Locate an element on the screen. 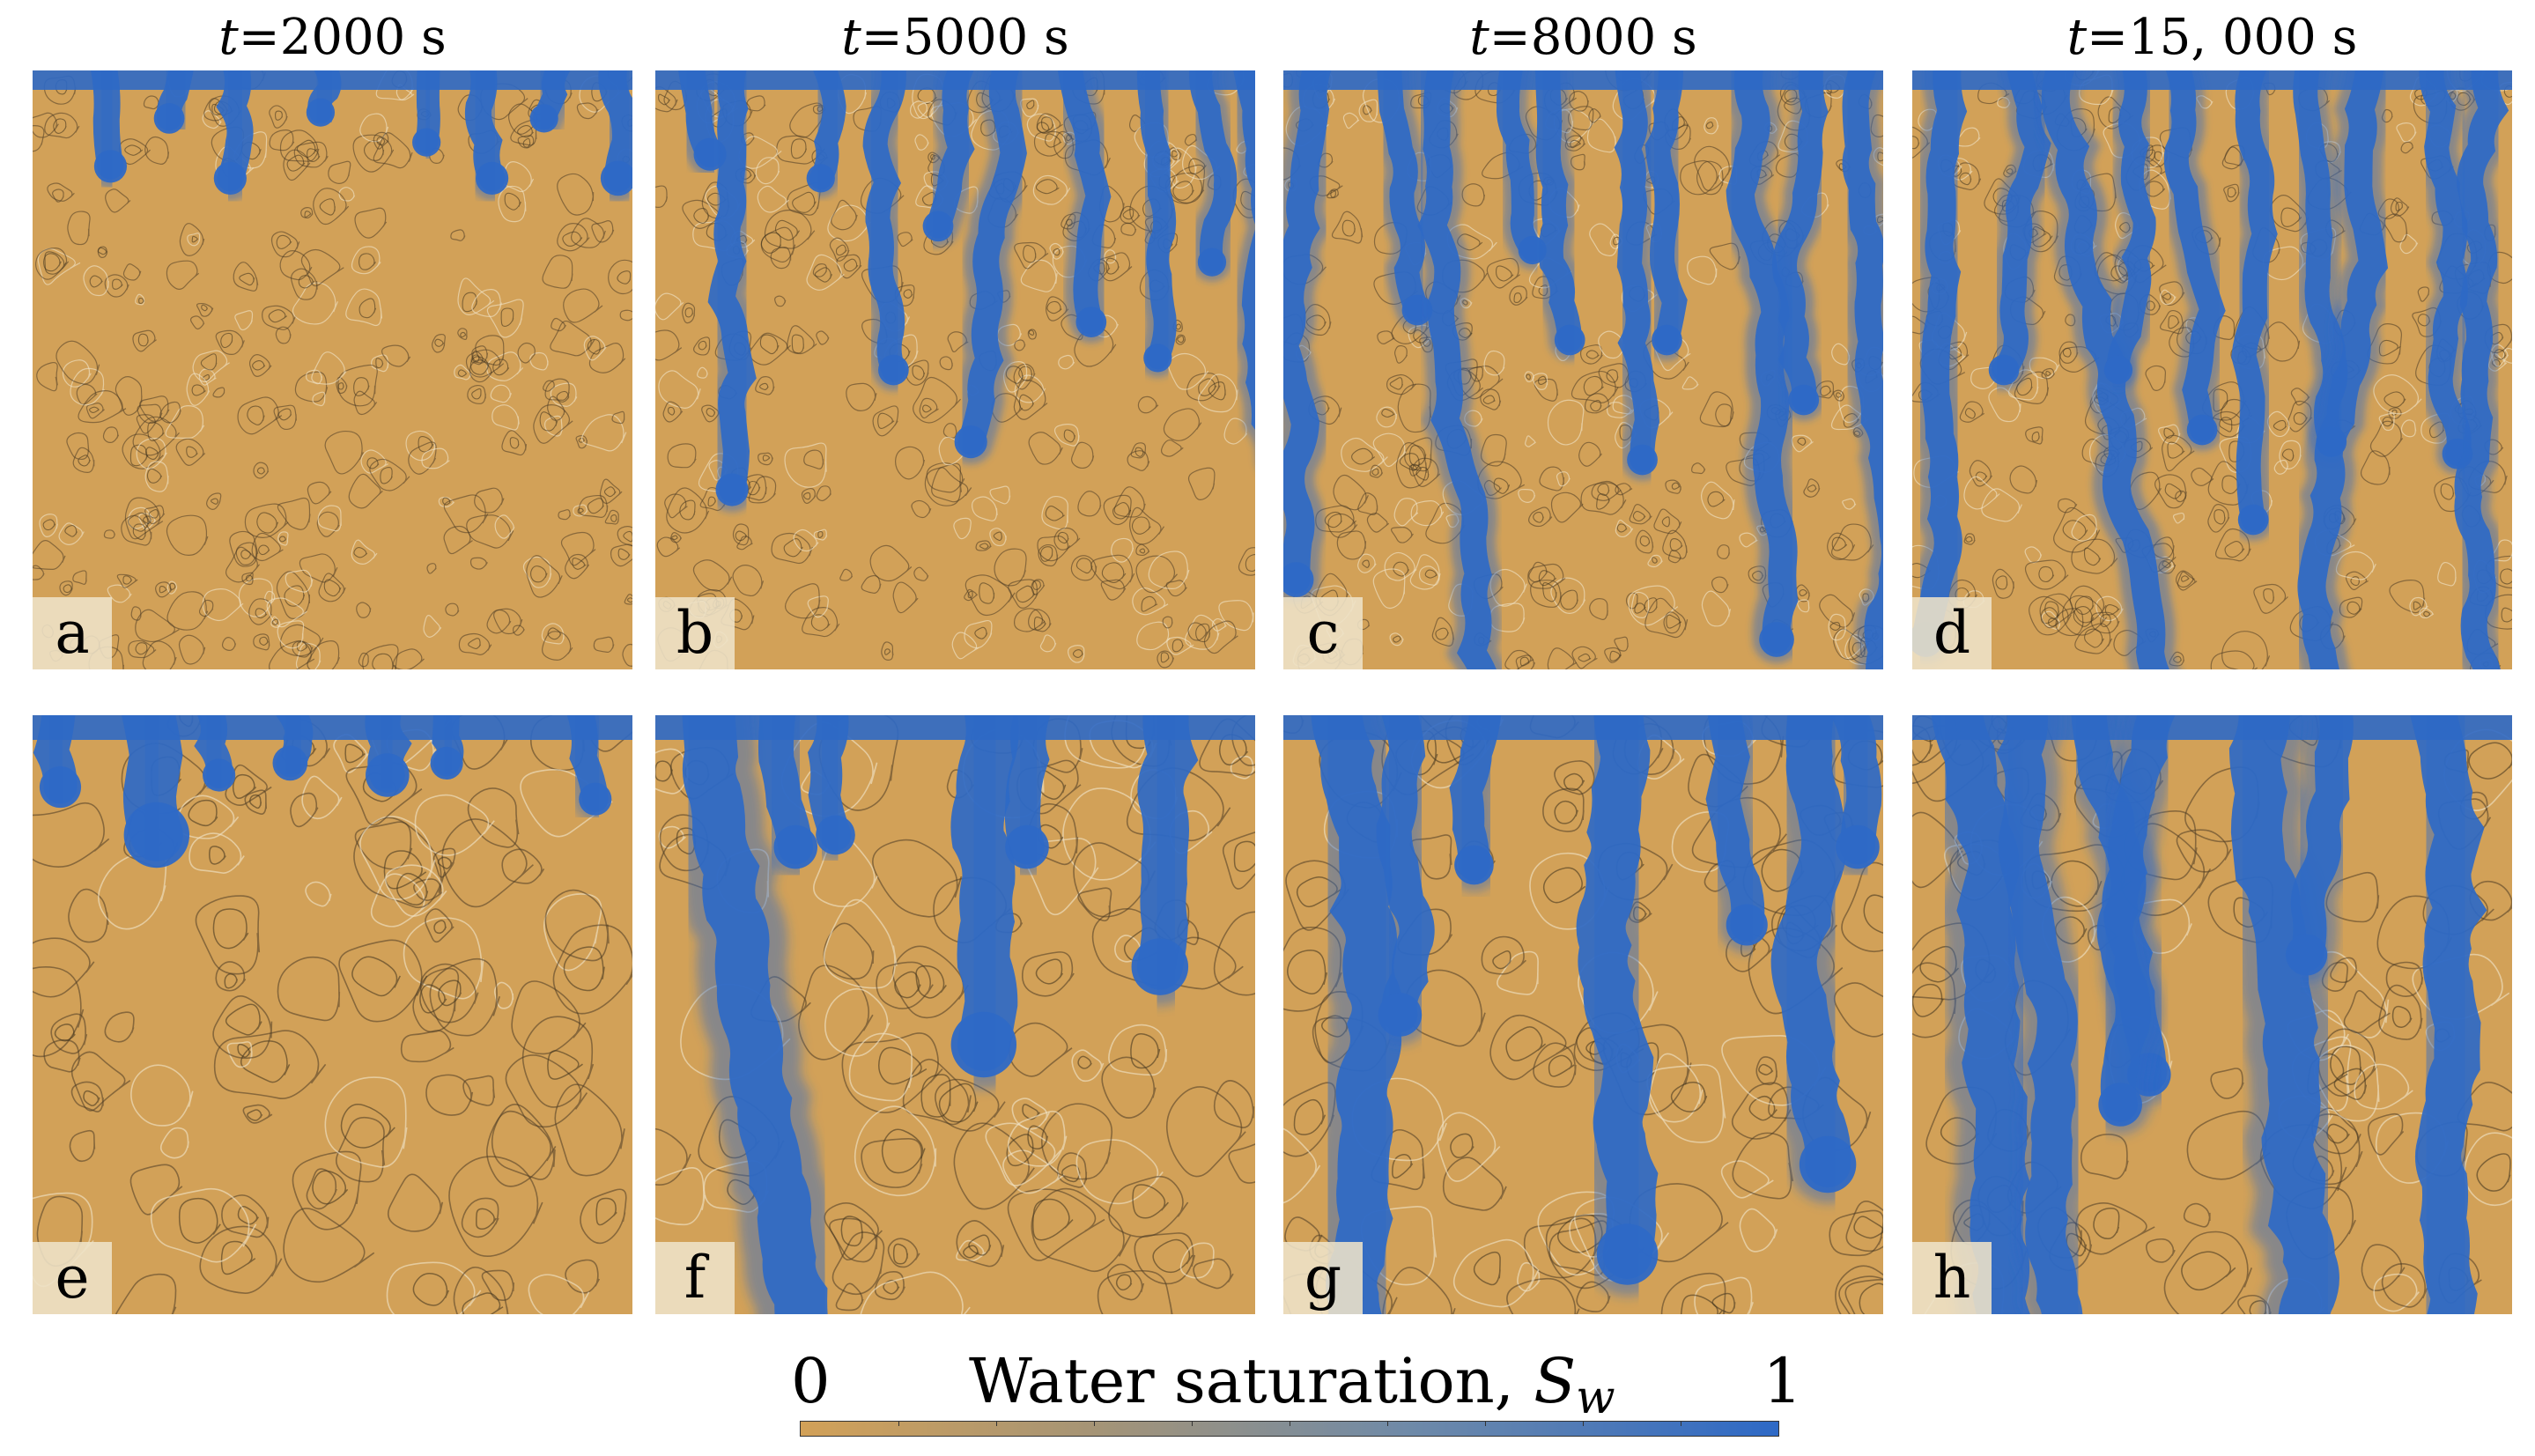  contour-lines is located at coordinates (332, 369).